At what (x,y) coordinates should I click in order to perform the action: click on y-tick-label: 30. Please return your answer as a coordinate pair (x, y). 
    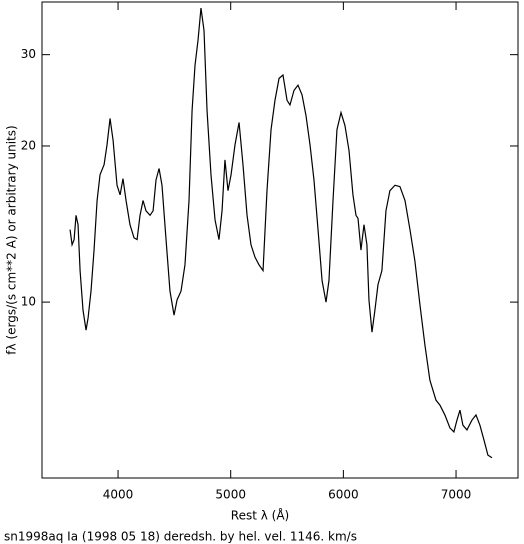
    Looking at the image, I should click on (28, 54).